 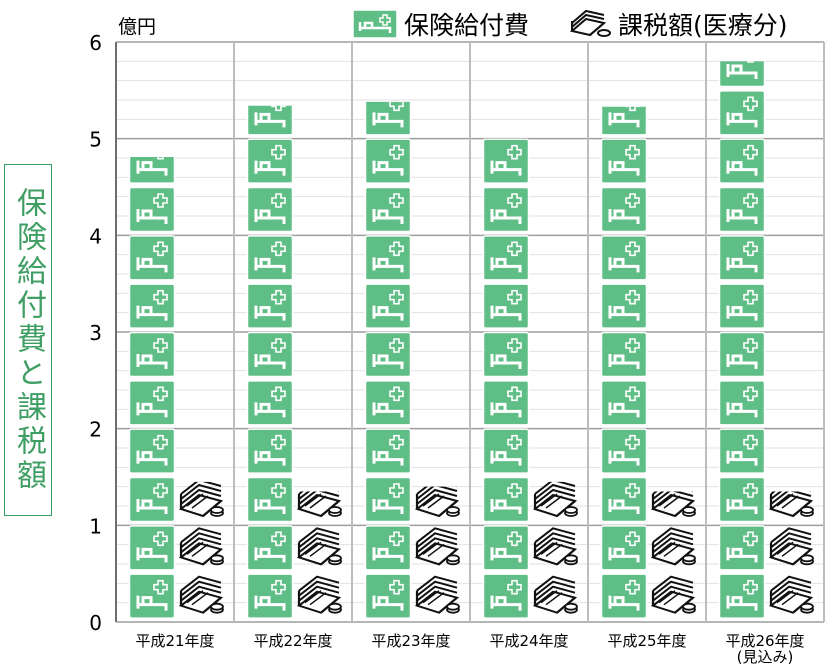 What do you see at coordinates (95, 526) in the screenshot?
I see `y-tick-label: 1` at bounding box center [95, 526].